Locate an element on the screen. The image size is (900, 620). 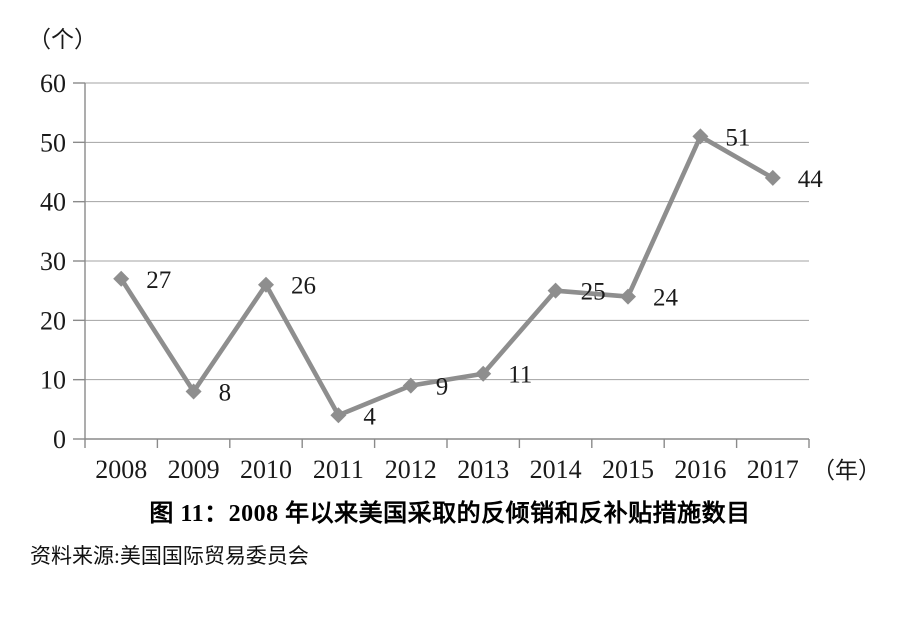
y-tick-label: 20 is located at coordinates (53, 320).